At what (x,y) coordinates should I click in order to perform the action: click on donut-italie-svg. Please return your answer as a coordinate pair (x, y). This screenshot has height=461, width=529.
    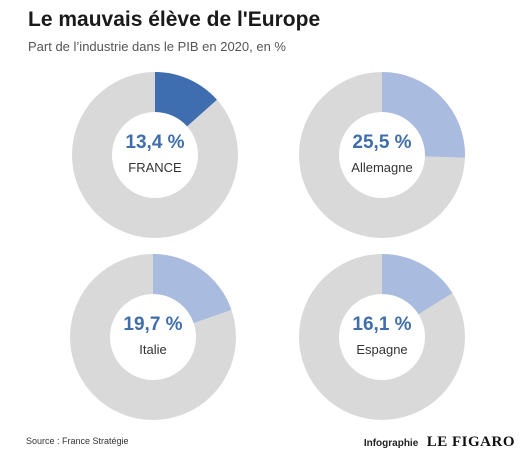
    Looking at the image, I should click on (153, 337).